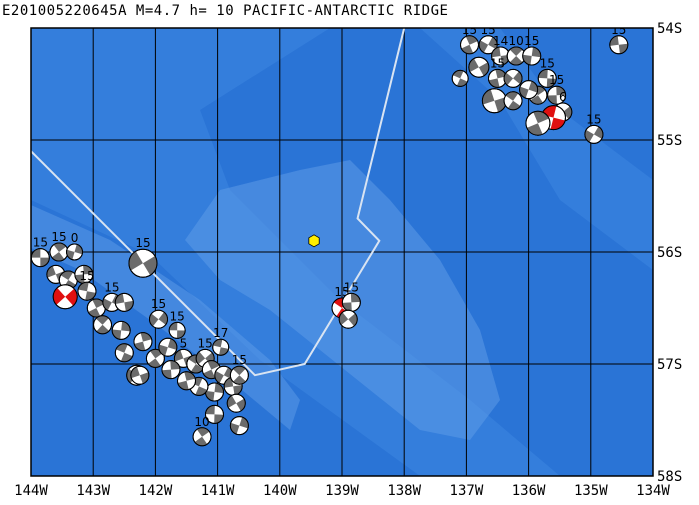 The width and height of the screenshot is (699, 505). What do you see at coordinates (529, 491) in the screenshot?
I see `longitude-label: 136W` at bounding box center [529, 491].